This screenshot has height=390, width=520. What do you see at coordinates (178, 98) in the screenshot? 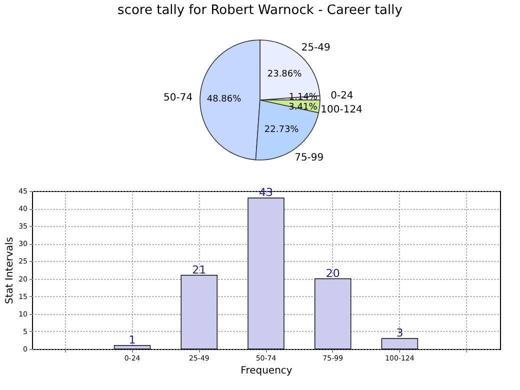
I see `slice-label: 50-74` at bounding box center [178, 98].